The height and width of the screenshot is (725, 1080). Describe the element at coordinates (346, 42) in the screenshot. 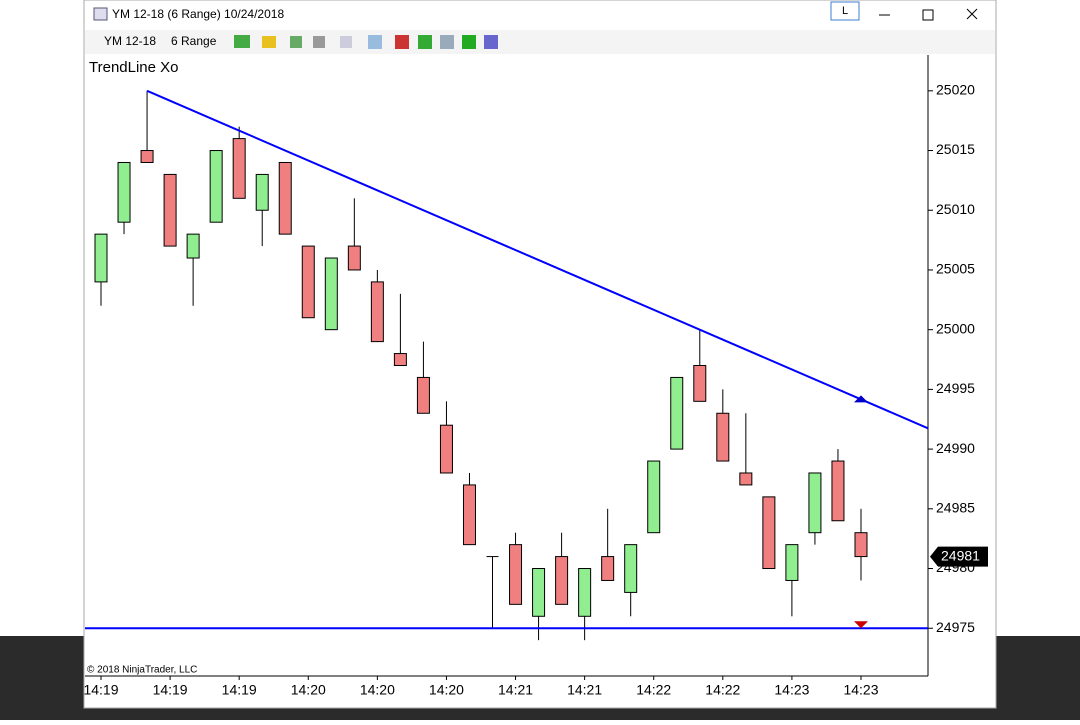

I see `select-icon` at that location.